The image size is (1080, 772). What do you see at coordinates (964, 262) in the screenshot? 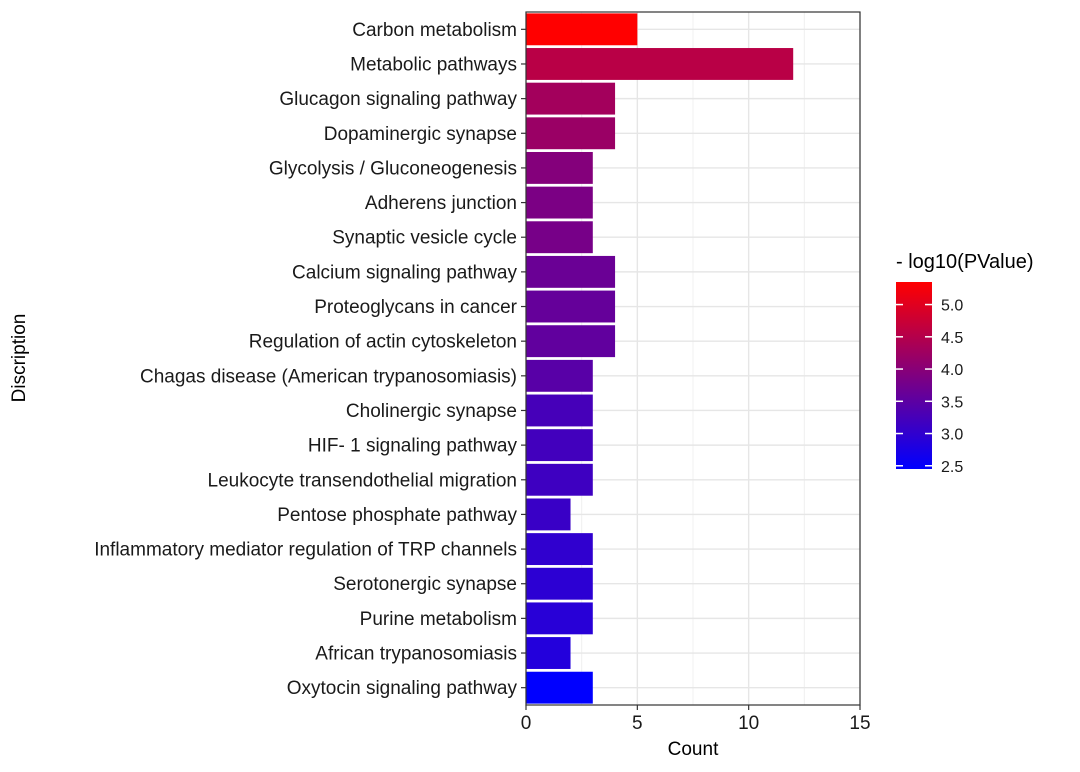
I see `legend-title: - log10(PValue)` at bounding box center [964, 262].